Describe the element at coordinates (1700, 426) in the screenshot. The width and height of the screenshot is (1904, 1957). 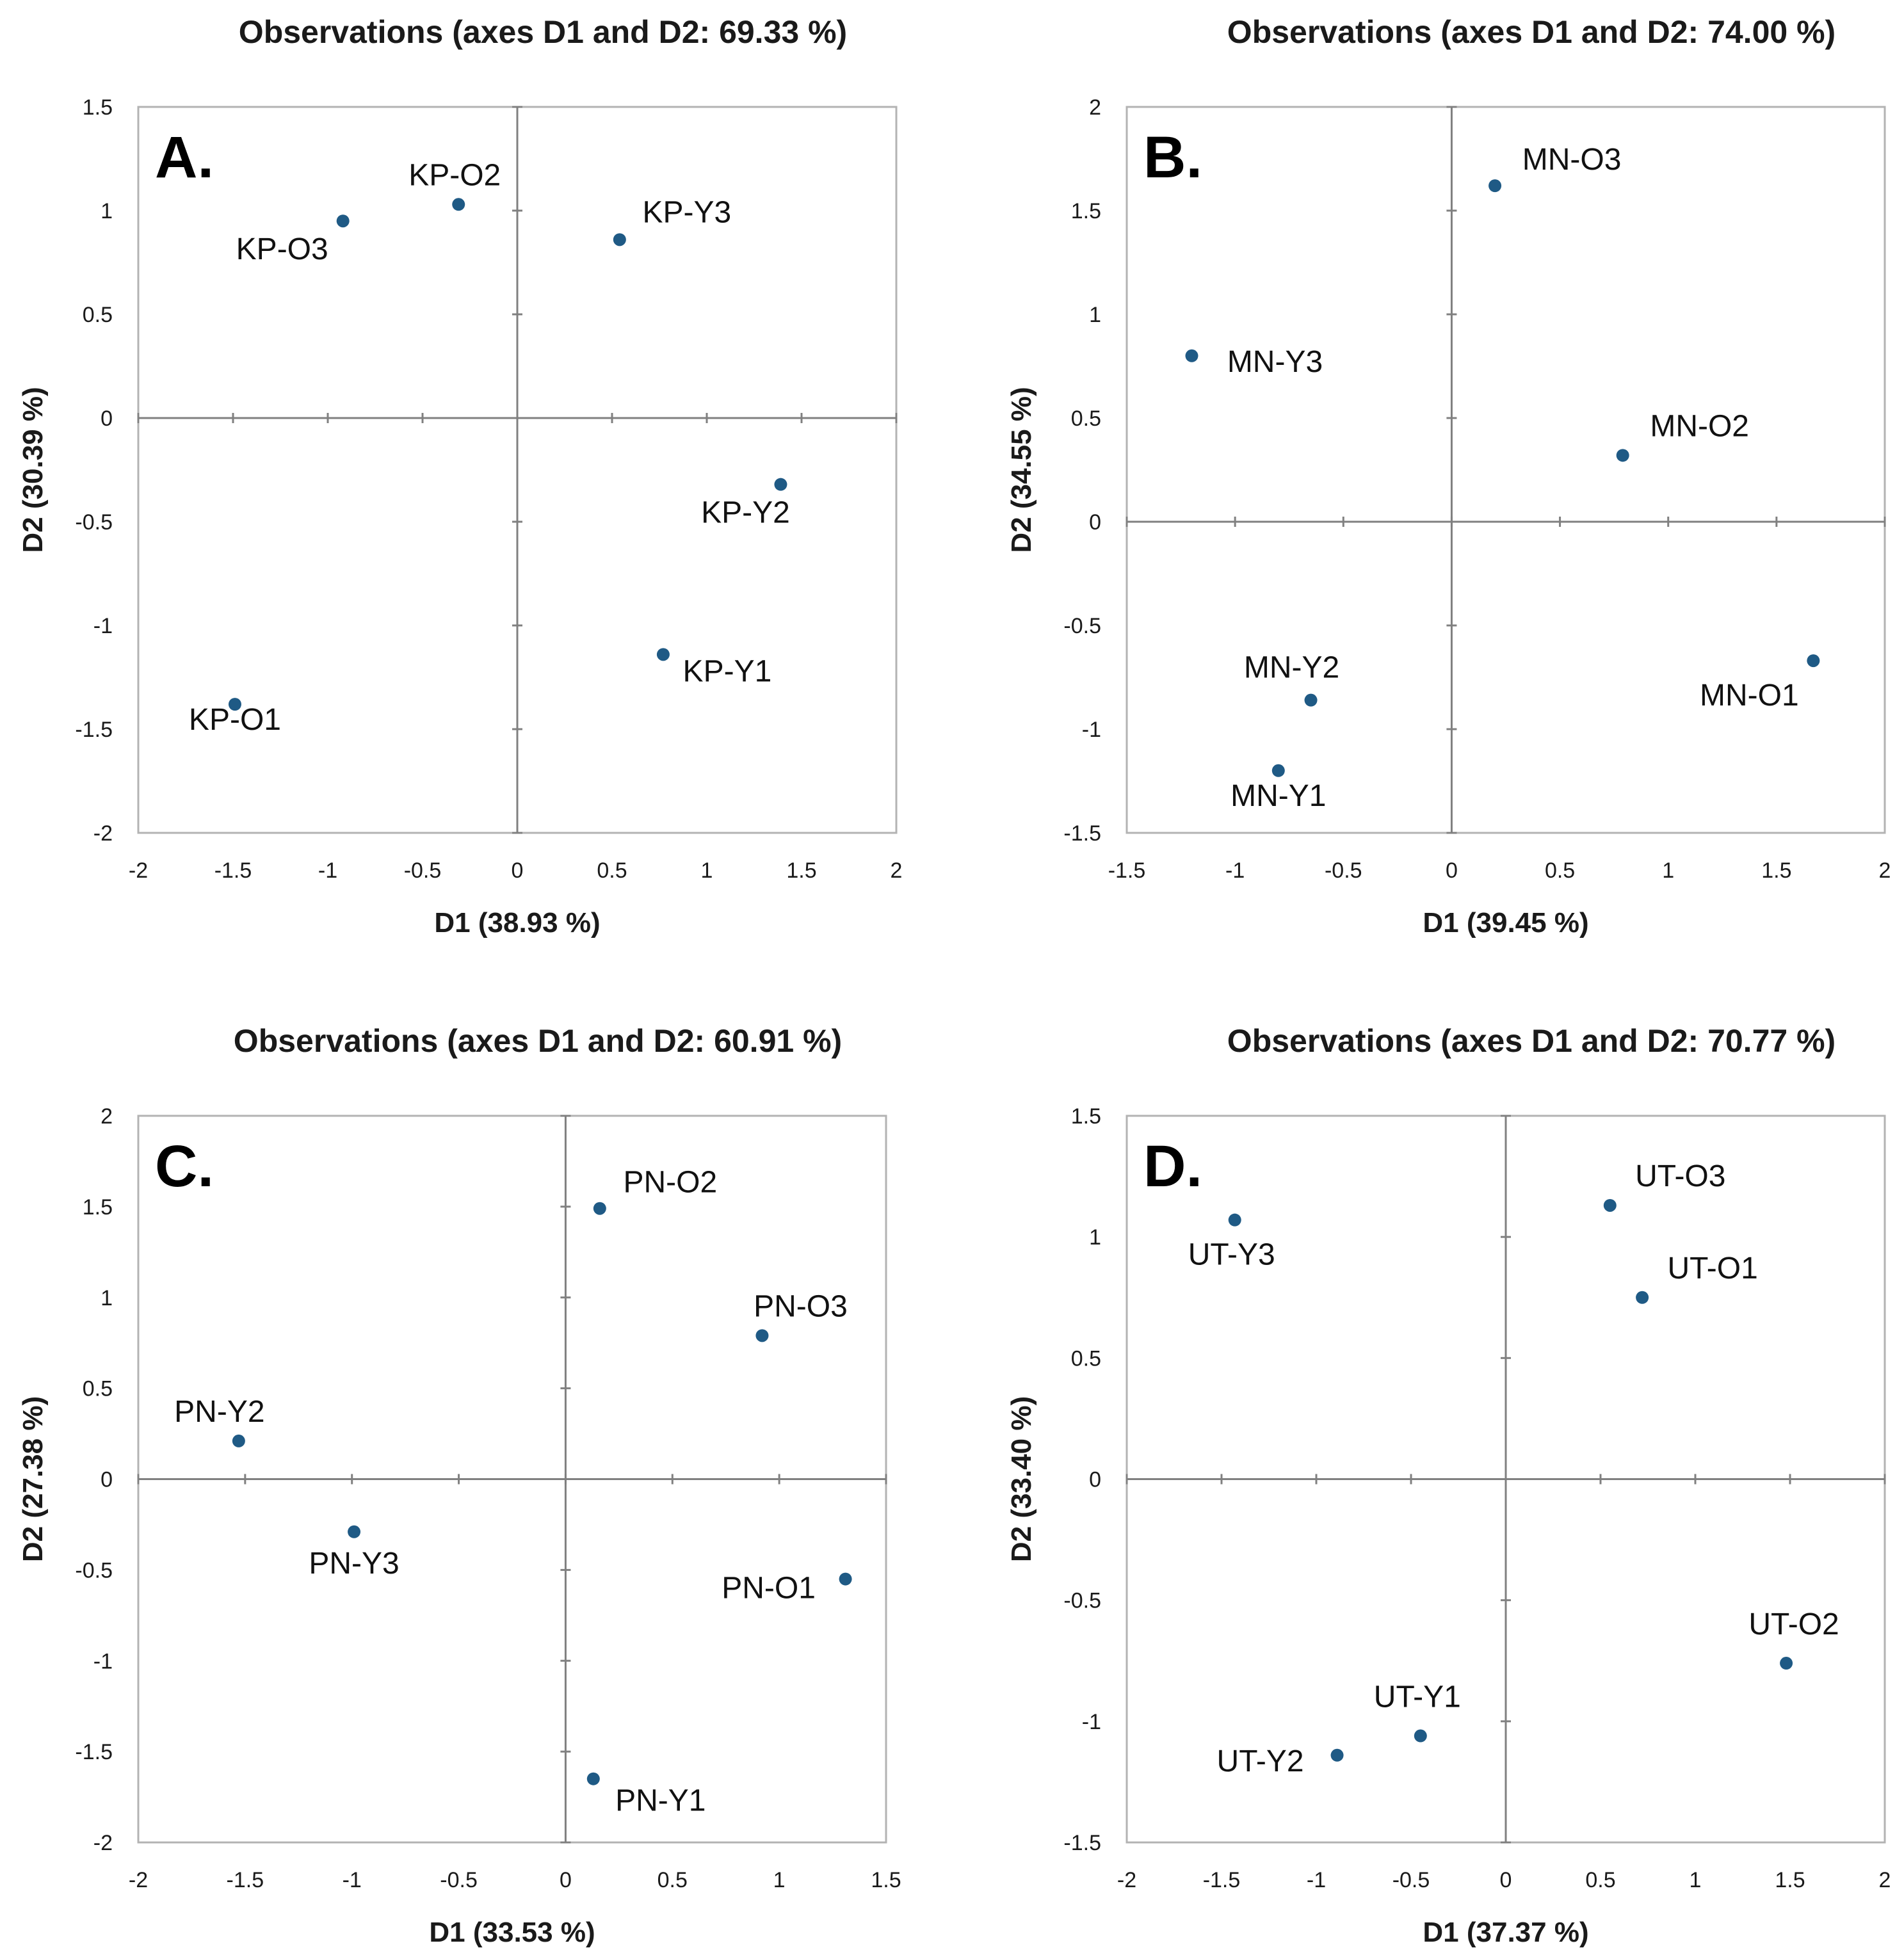
I see `data-point-label: MN-O2` at that location.